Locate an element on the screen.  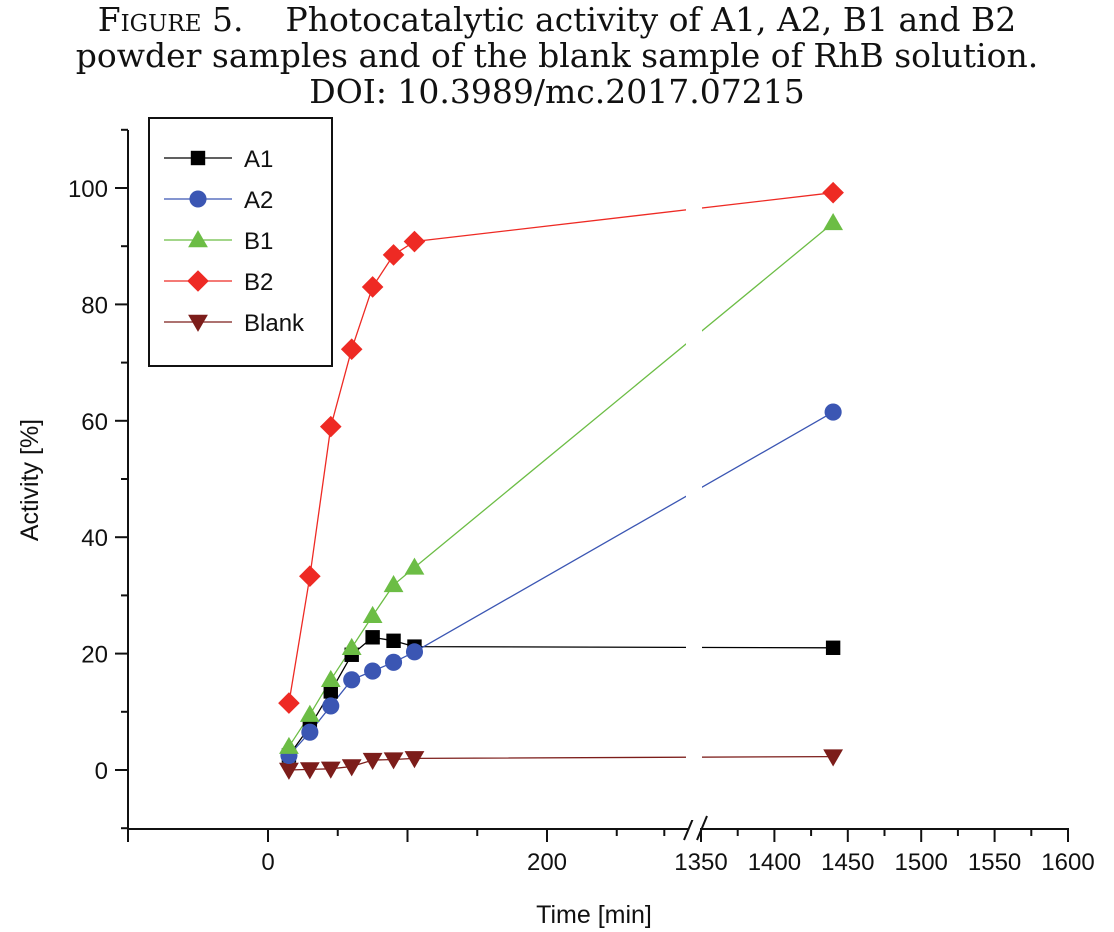
y-tick-label: 0 is located at coordinates (101, 771).